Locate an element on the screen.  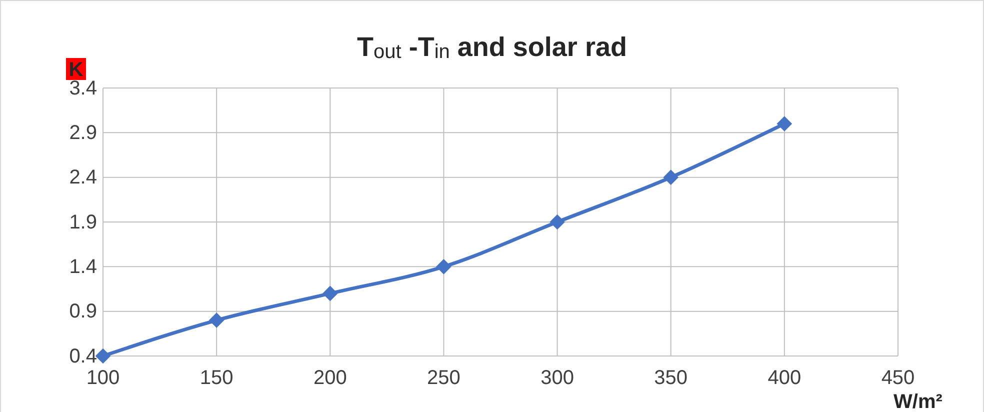
x-tick-label: 450 is located at coordinates (898, 378).